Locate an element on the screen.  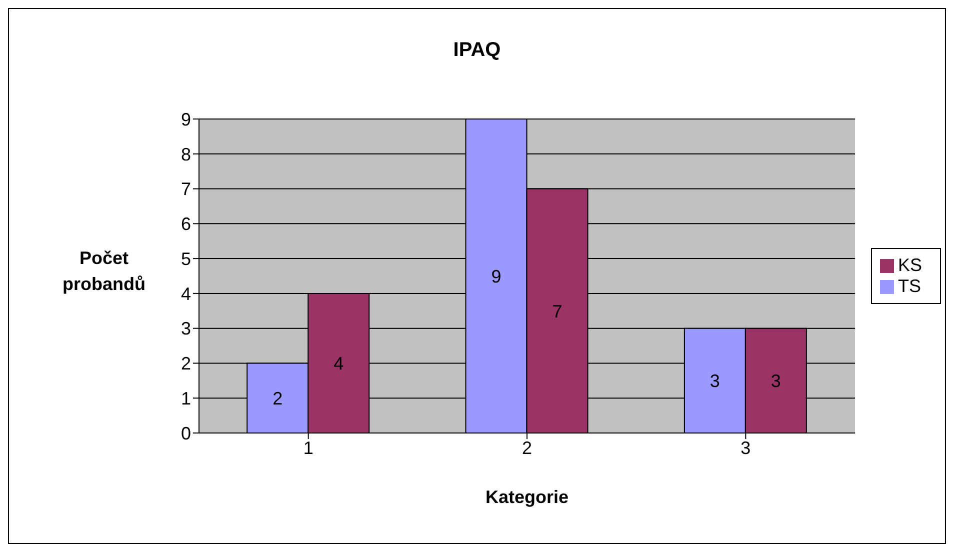
x-tick-label: 1 is located at coordinates (308, 448).